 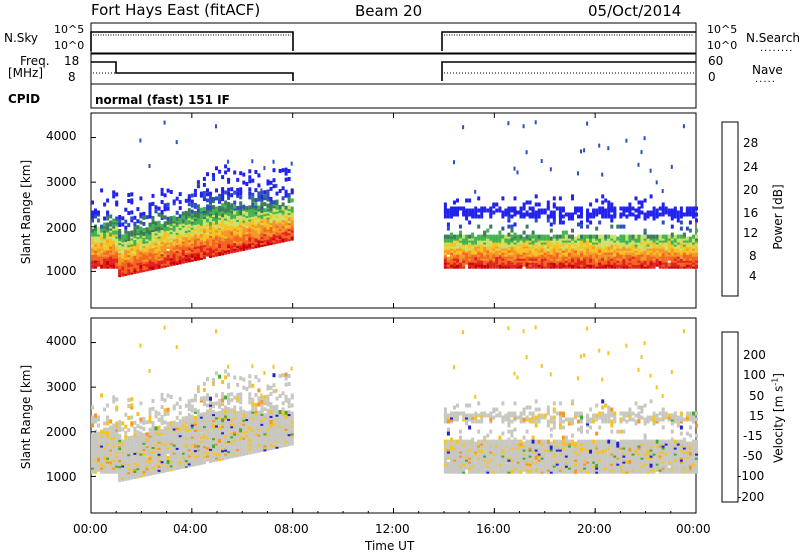 What do you see at coordinates (506, 246) in the screenshot?
I see `power-cell-2059` at bounding box center [506, 246].